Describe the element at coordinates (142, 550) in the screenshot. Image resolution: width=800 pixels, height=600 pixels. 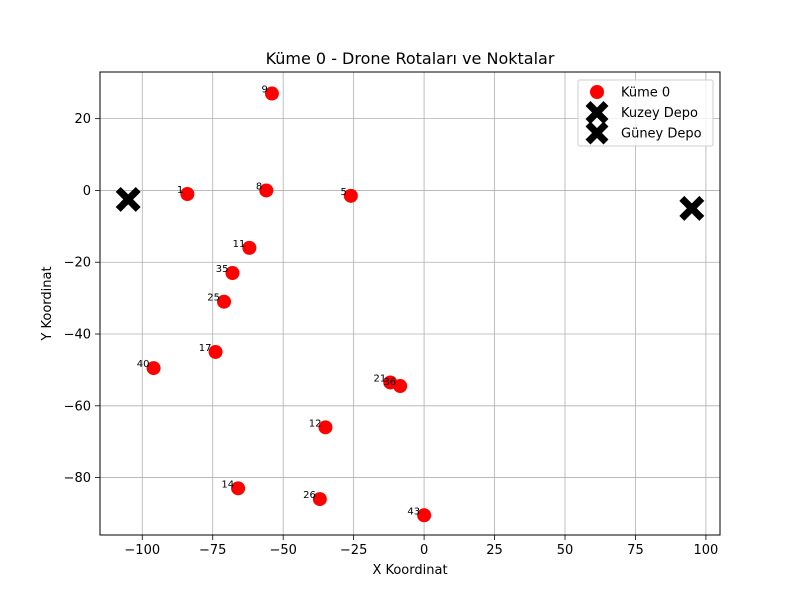
I see `x-tick-label: −100` at that location.